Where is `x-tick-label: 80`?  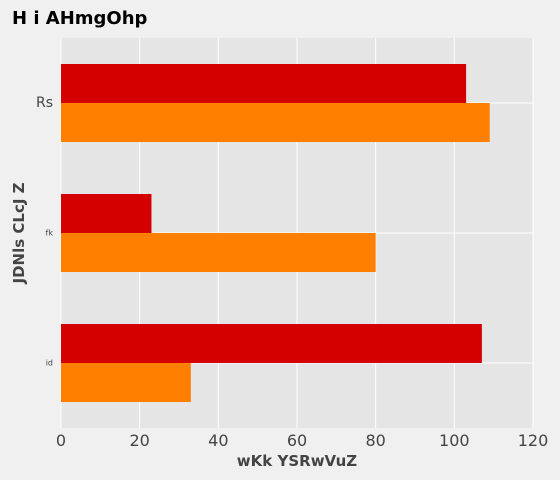 x-tick-label: 80 is located at coordinates (375, 440).